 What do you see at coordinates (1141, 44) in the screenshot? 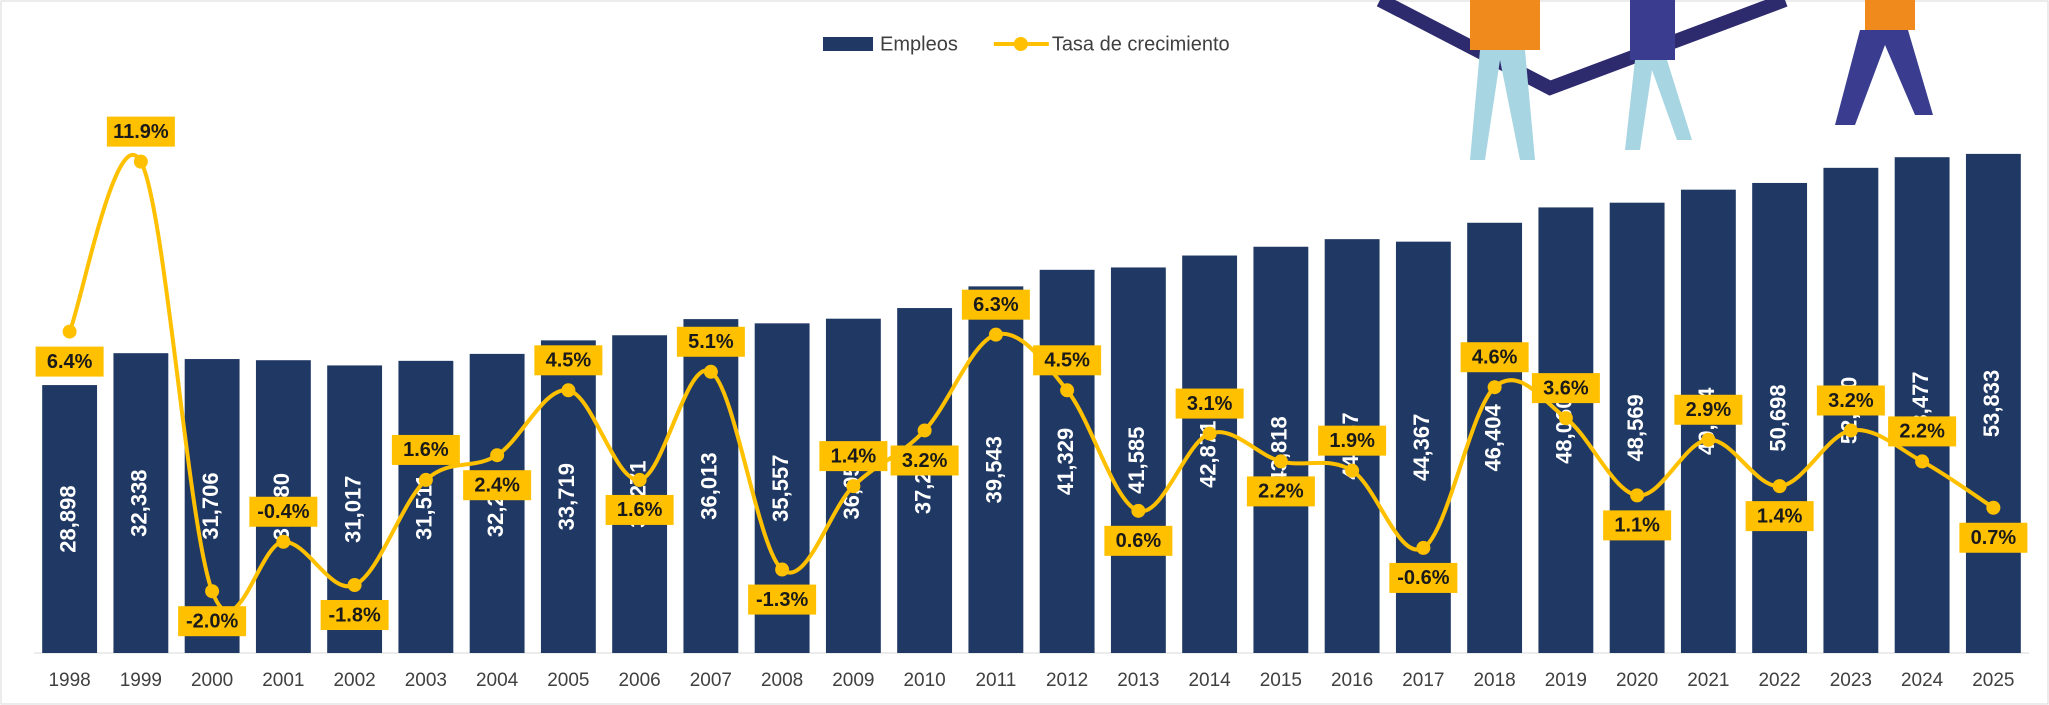
I see `legend-label: Tasa de crecimiento` at bounding box center [1141, 44].